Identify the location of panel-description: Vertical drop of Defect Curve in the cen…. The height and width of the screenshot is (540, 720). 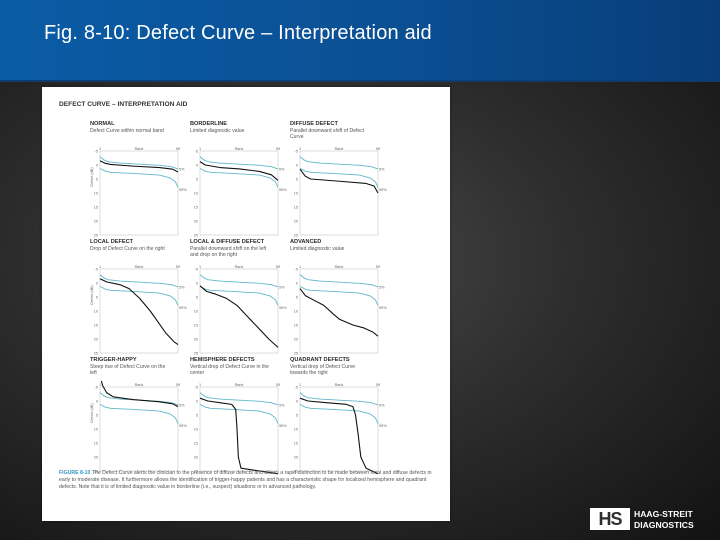
(229, 370).